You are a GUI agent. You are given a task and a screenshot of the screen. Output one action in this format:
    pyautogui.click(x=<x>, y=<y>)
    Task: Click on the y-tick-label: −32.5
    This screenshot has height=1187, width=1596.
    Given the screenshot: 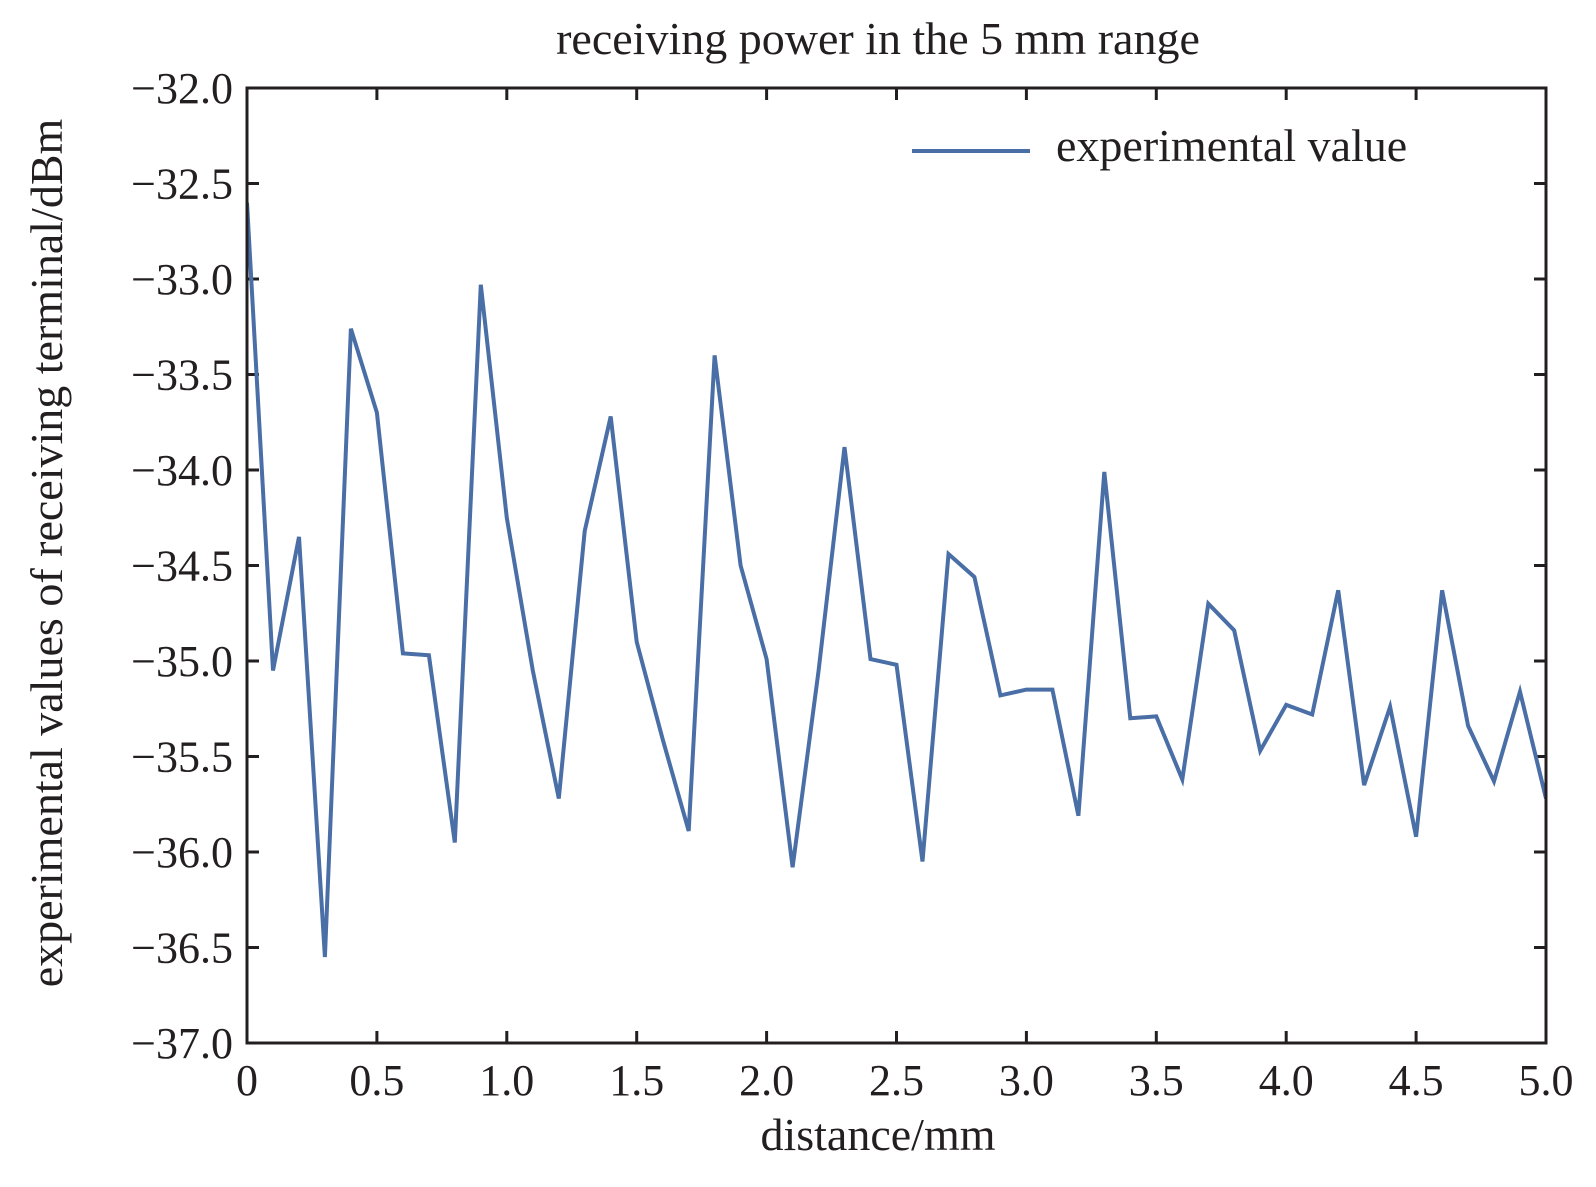 What is the action you would take?
    pyautogui.click(x=182, y=184)
    